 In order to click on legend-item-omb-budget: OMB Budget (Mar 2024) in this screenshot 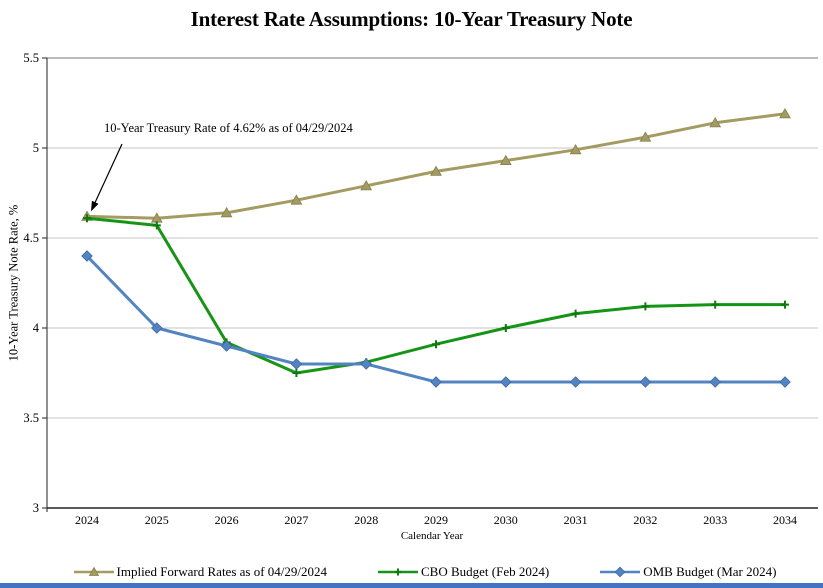, I will do `click(687, 572)`.